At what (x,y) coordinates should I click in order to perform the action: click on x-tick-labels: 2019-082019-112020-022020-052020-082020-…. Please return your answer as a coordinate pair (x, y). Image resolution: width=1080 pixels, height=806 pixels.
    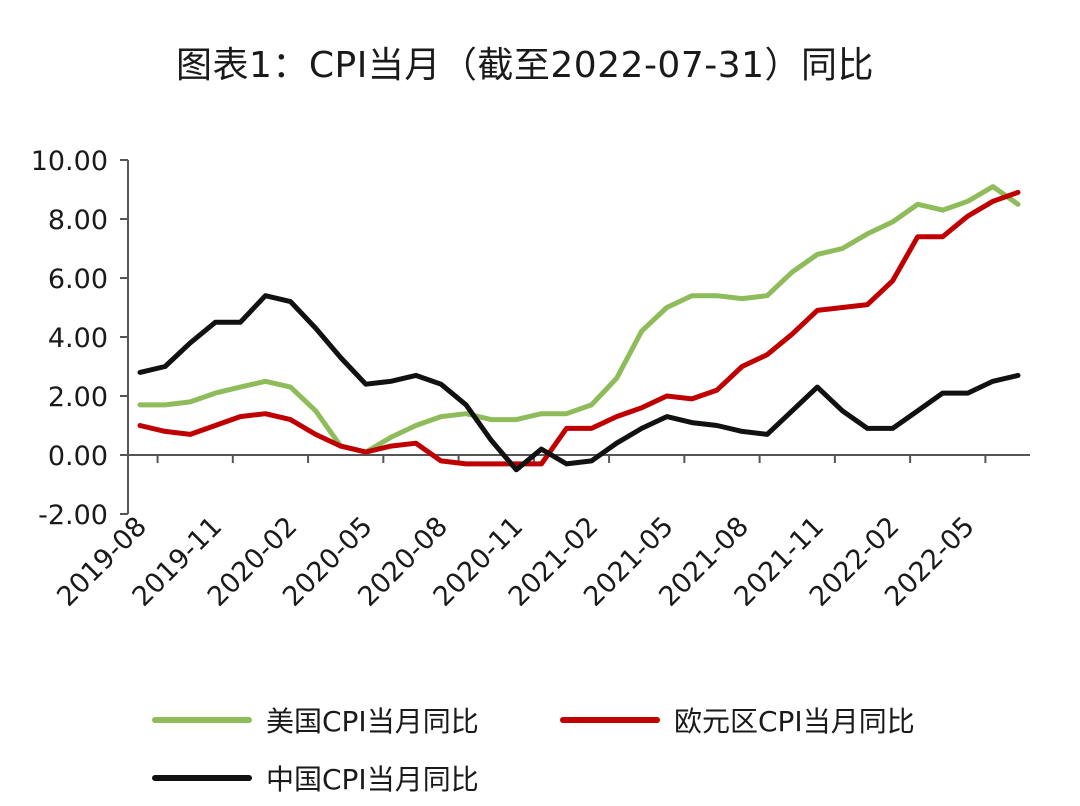
    Looking at the image, I should click on (516, 562).